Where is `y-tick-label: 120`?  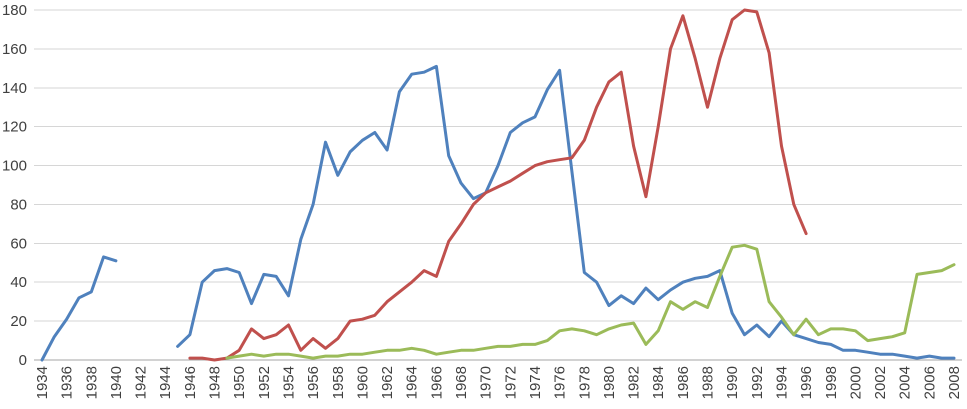
y-tick-label: 120 is located at coordinates (14, 127).